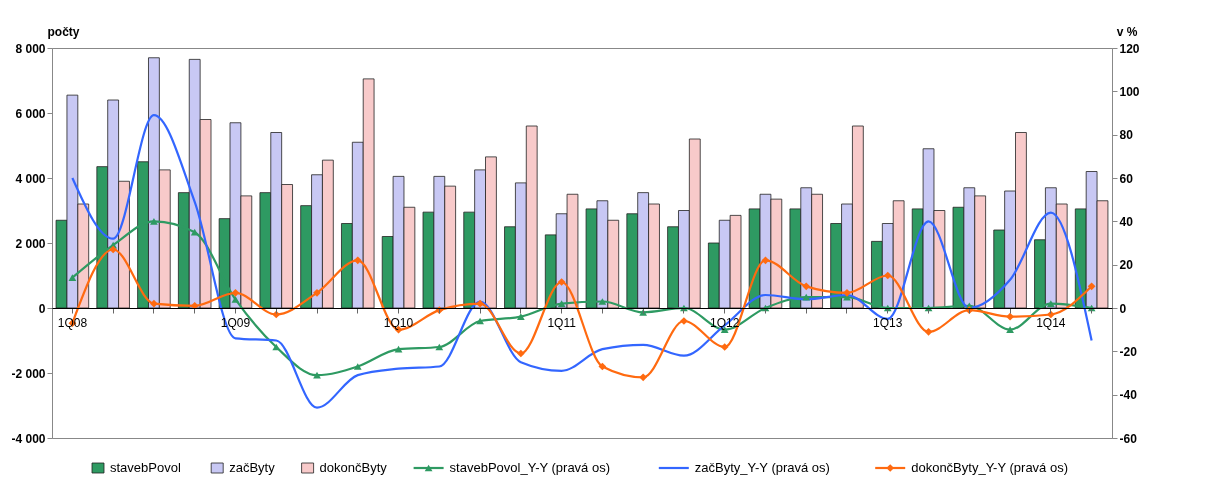 The width and height of the screenshot is (1216, 503). What do you see at coordinates (990, 467) in the screenshot?
I see `legend-label: dokončByty_Y-Y (pravá os)` at bounding box center [990, 467].